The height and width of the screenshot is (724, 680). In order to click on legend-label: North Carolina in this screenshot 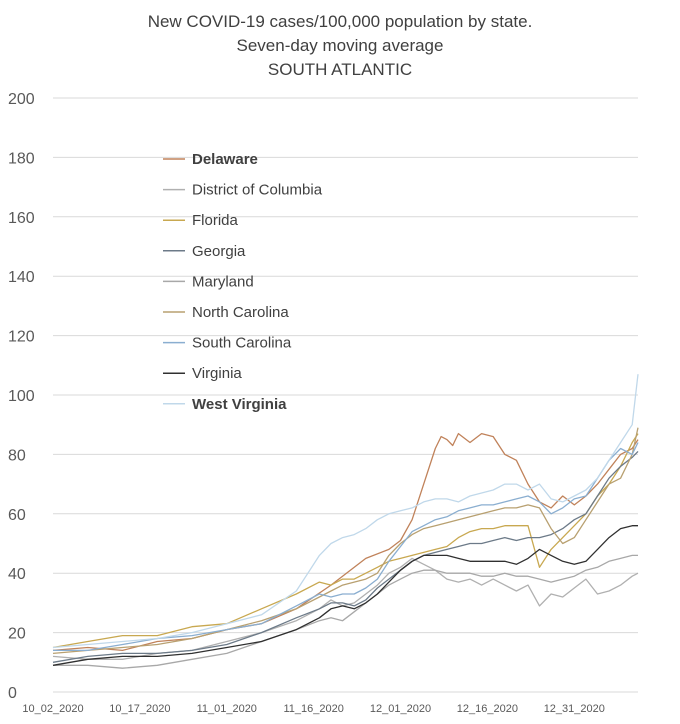, I will do `click(240, 312)`.